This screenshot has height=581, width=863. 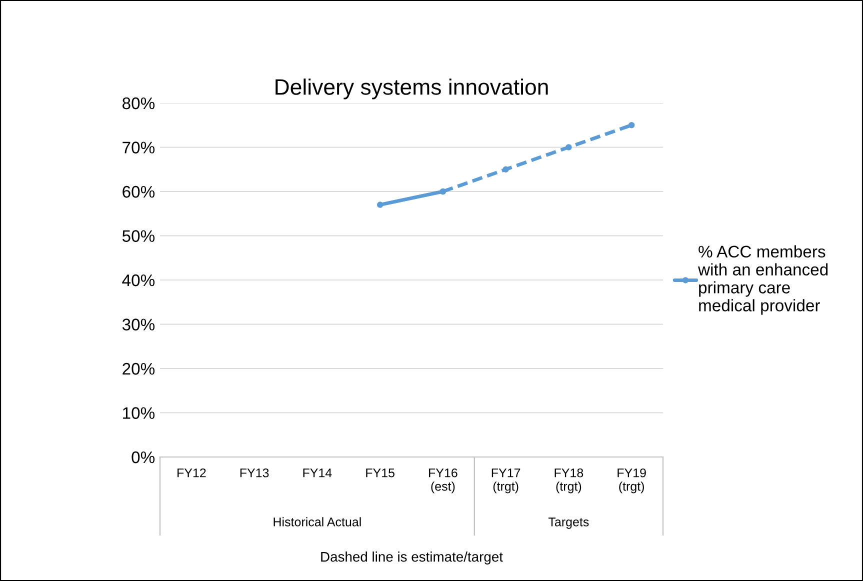 What do you see at coordinates (138, 324) in the screenshot?
I see `y-tick-label: 30%` at bounding box center [138, 324].